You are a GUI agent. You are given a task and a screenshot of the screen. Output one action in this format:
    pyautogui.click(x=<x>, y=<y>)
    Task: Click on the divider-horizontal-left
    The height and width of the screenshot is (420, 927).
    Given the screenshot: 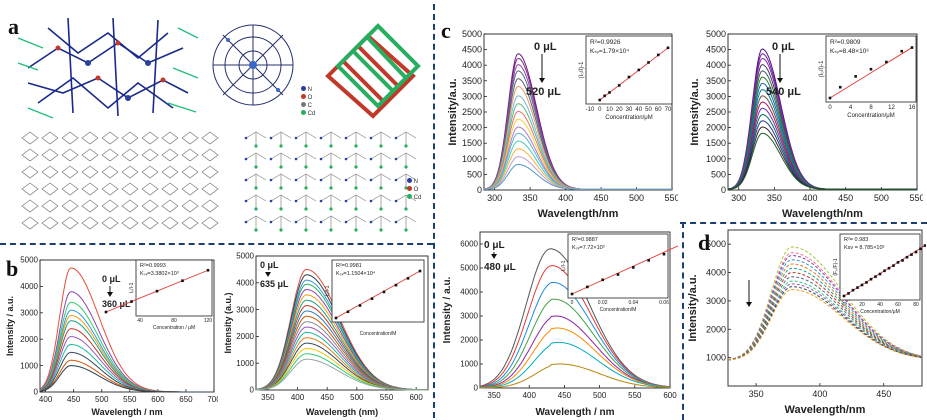 What is the action you would take?
    pyautogui.click(x=216, y=244)
    